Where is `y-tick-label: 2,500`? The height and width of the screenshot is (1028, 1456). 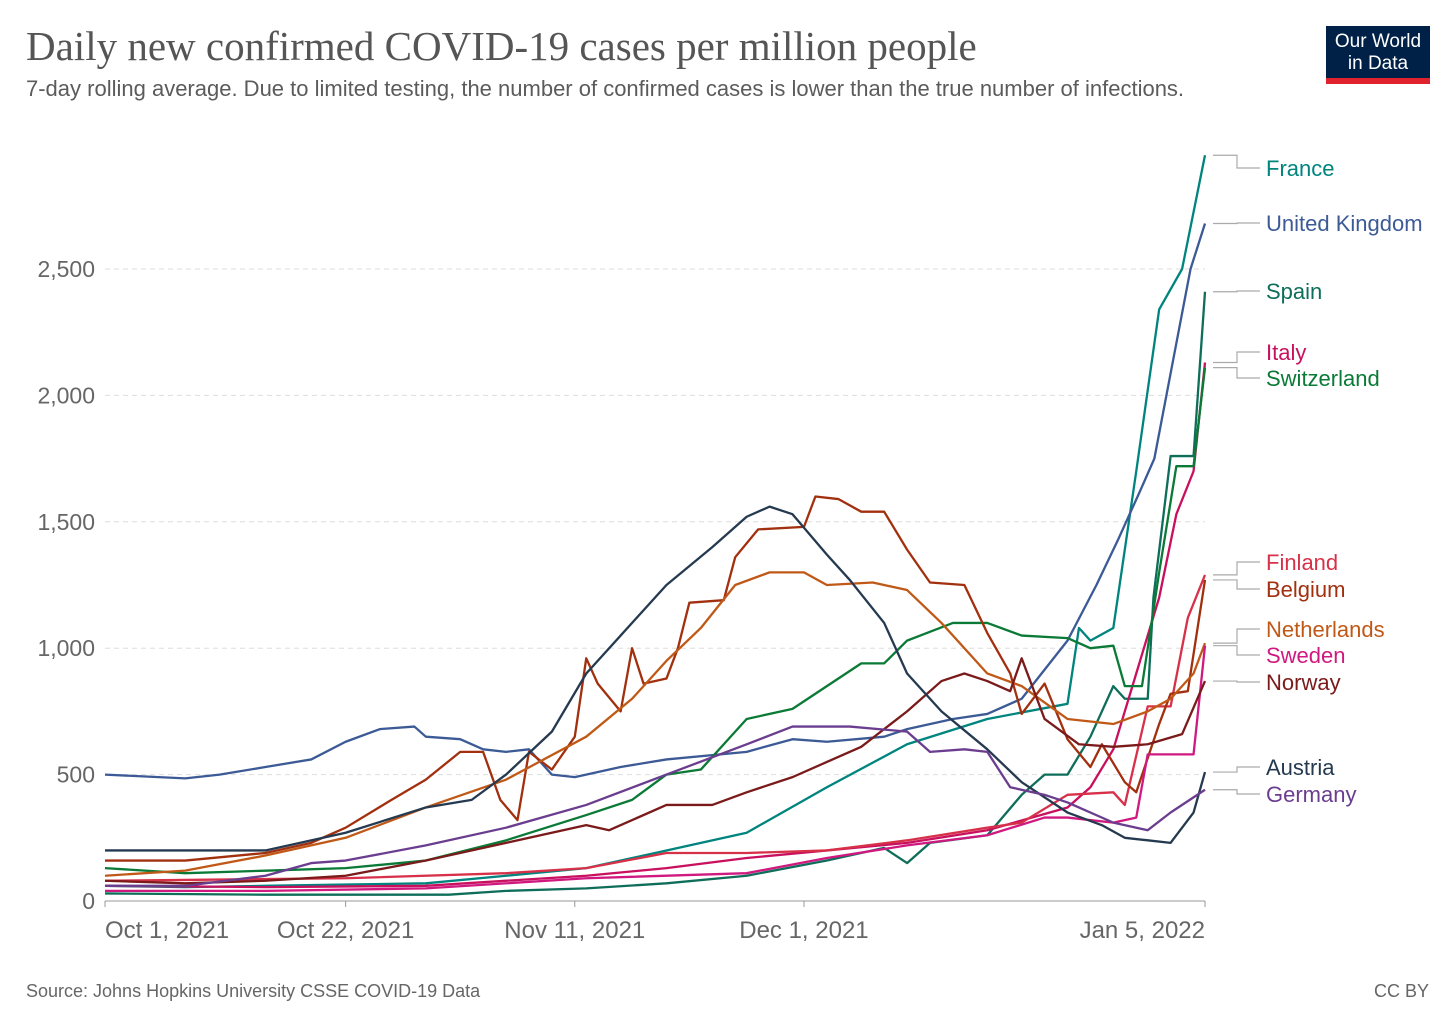 y-tick-label: 2,500 is located at coordinates (66, 269).